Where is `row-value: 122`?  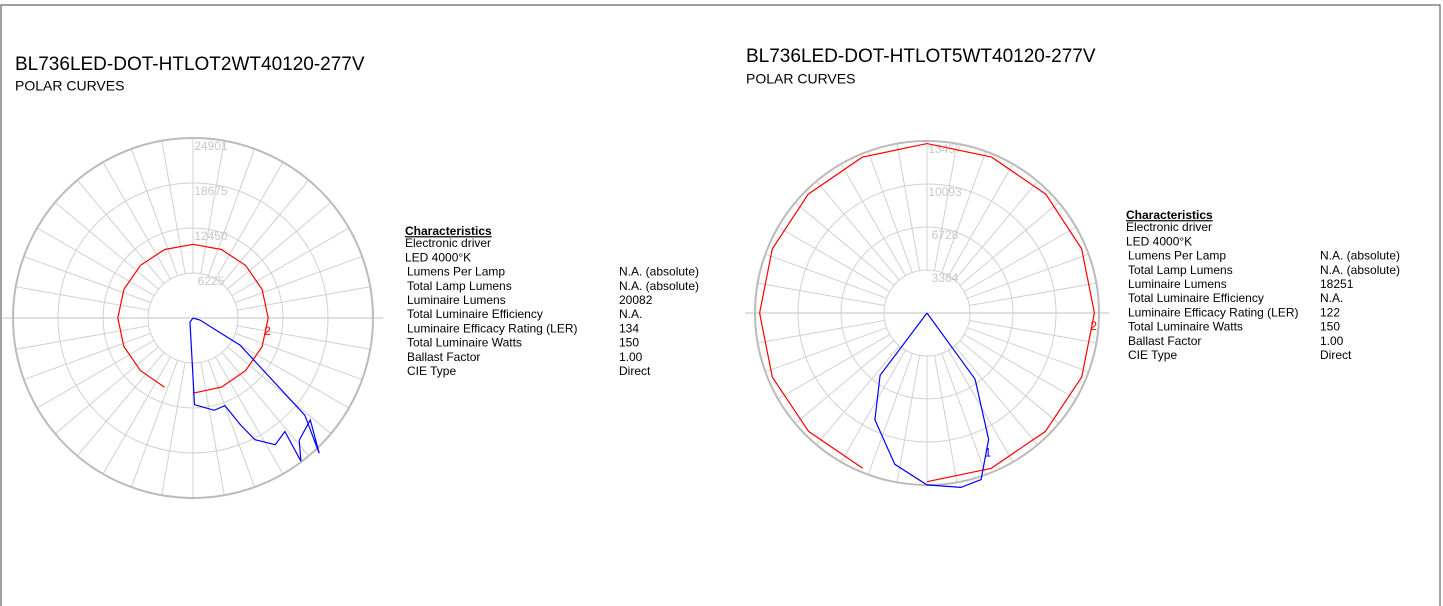 row-value: 122 is located at coordinates (1330, 312).